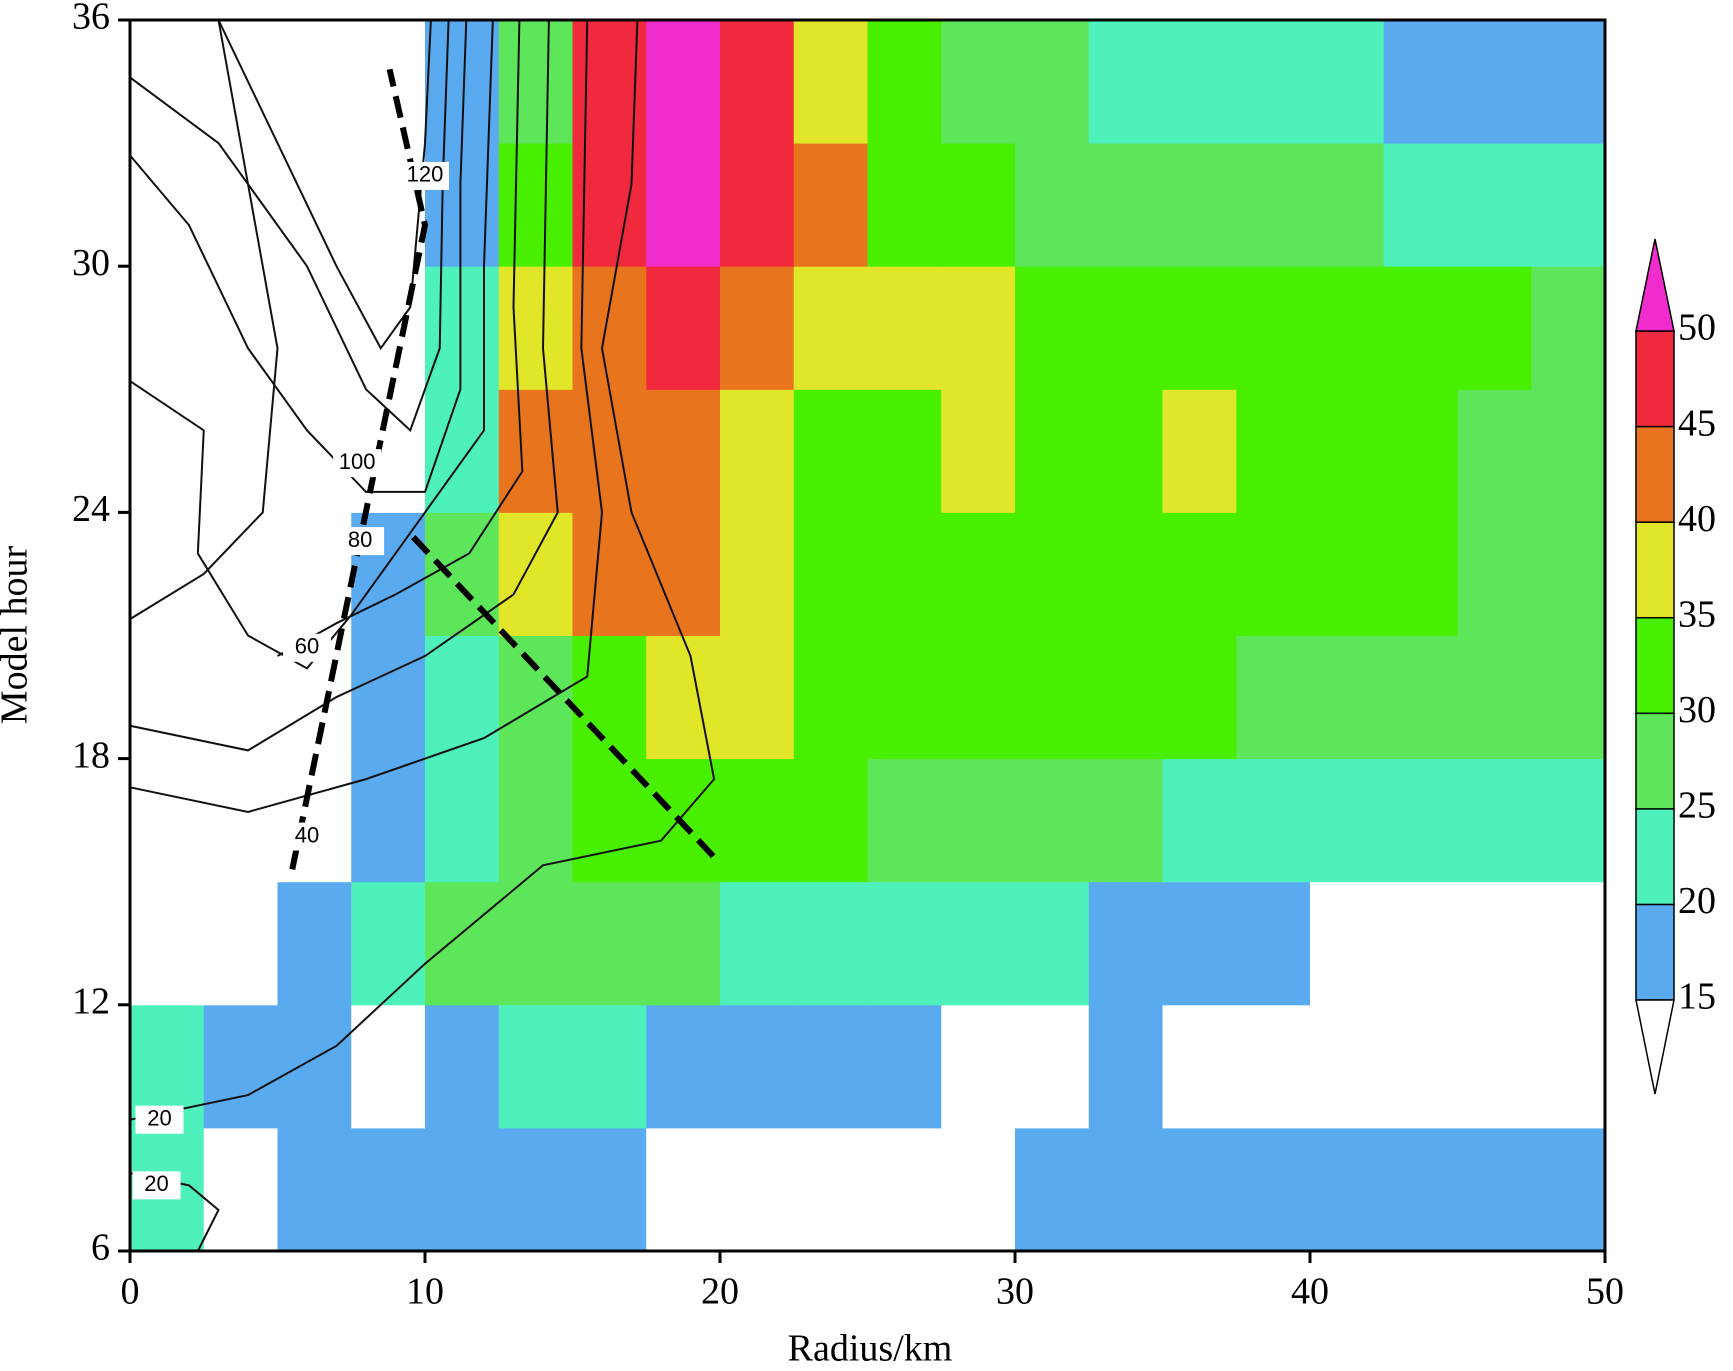 Image resolution: width=1733 pixels, height=1371 pixels. I want to click on colorbar-box, so click(1655, 952).